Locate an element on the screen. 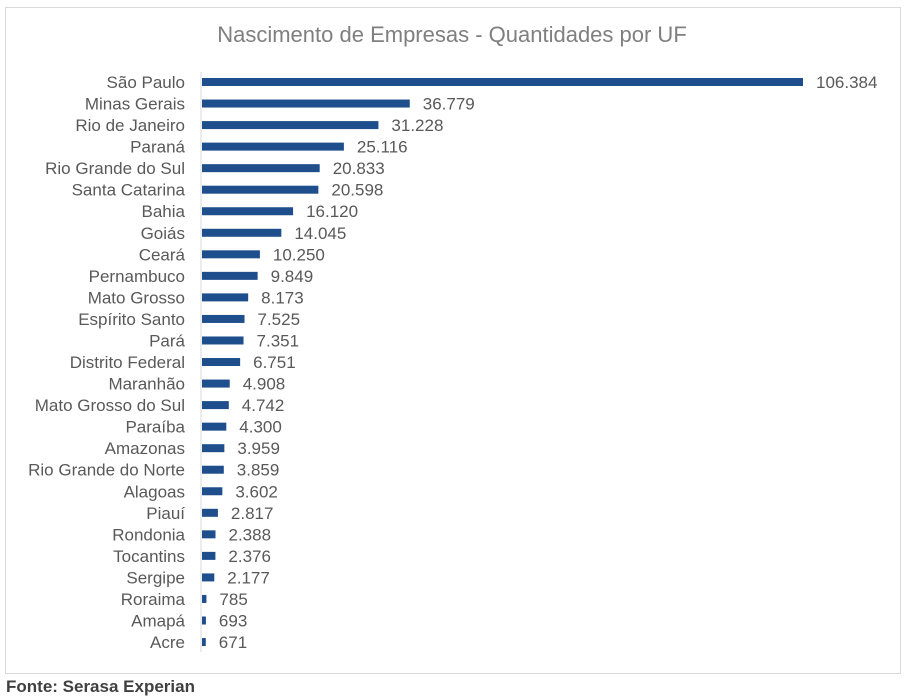  category-label: Espírito Santo is located at coordinates (131, 319).